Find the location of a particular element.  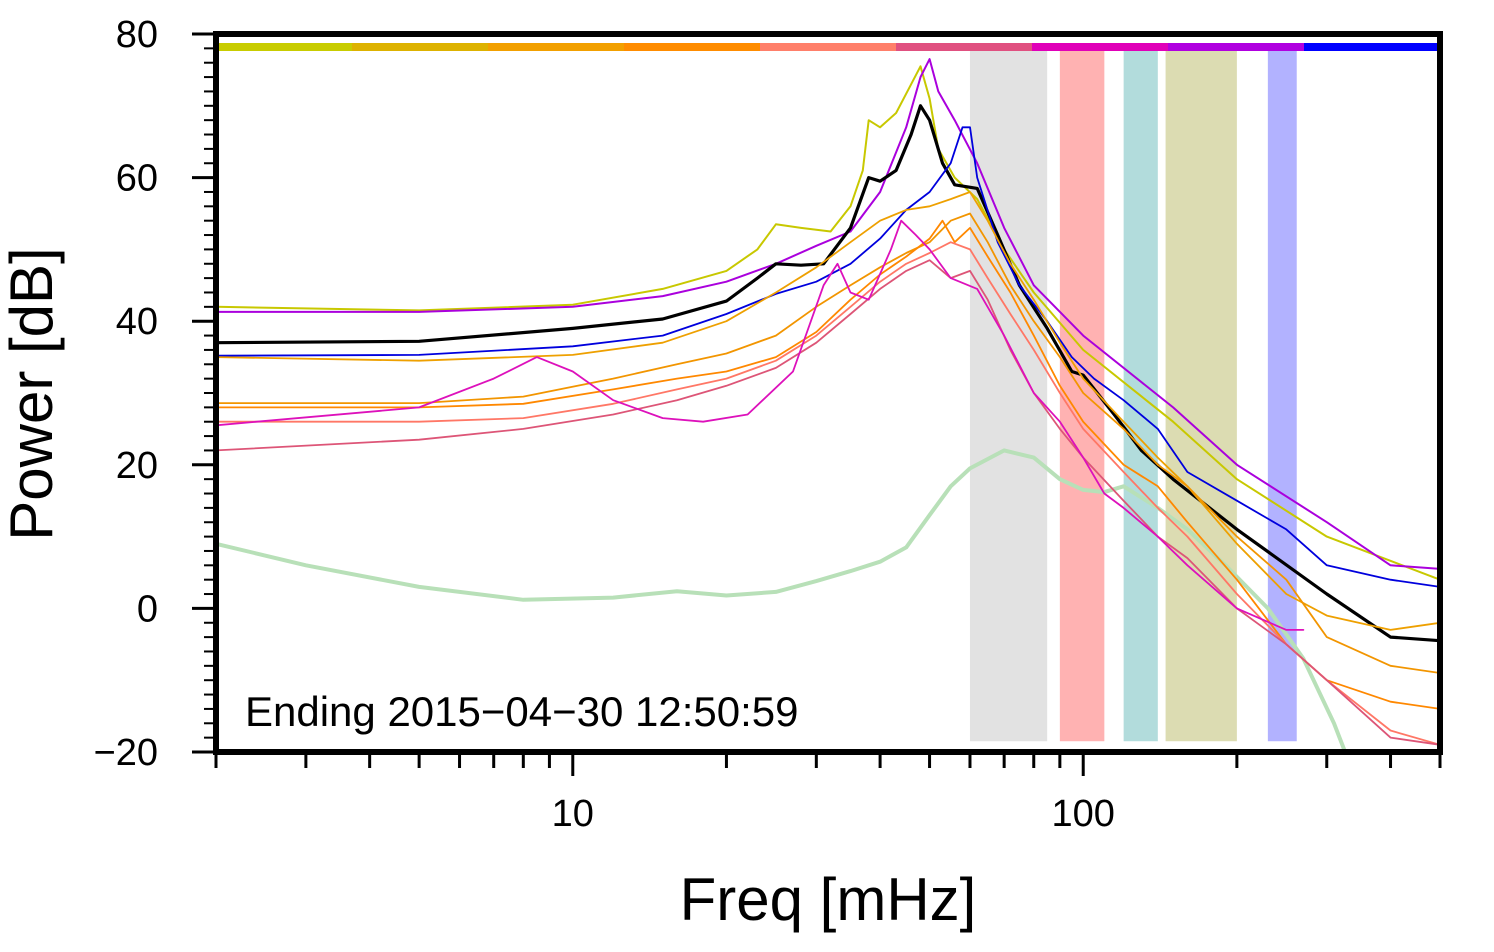

y-tick-label: 60 is located at coordinates (137, 179).